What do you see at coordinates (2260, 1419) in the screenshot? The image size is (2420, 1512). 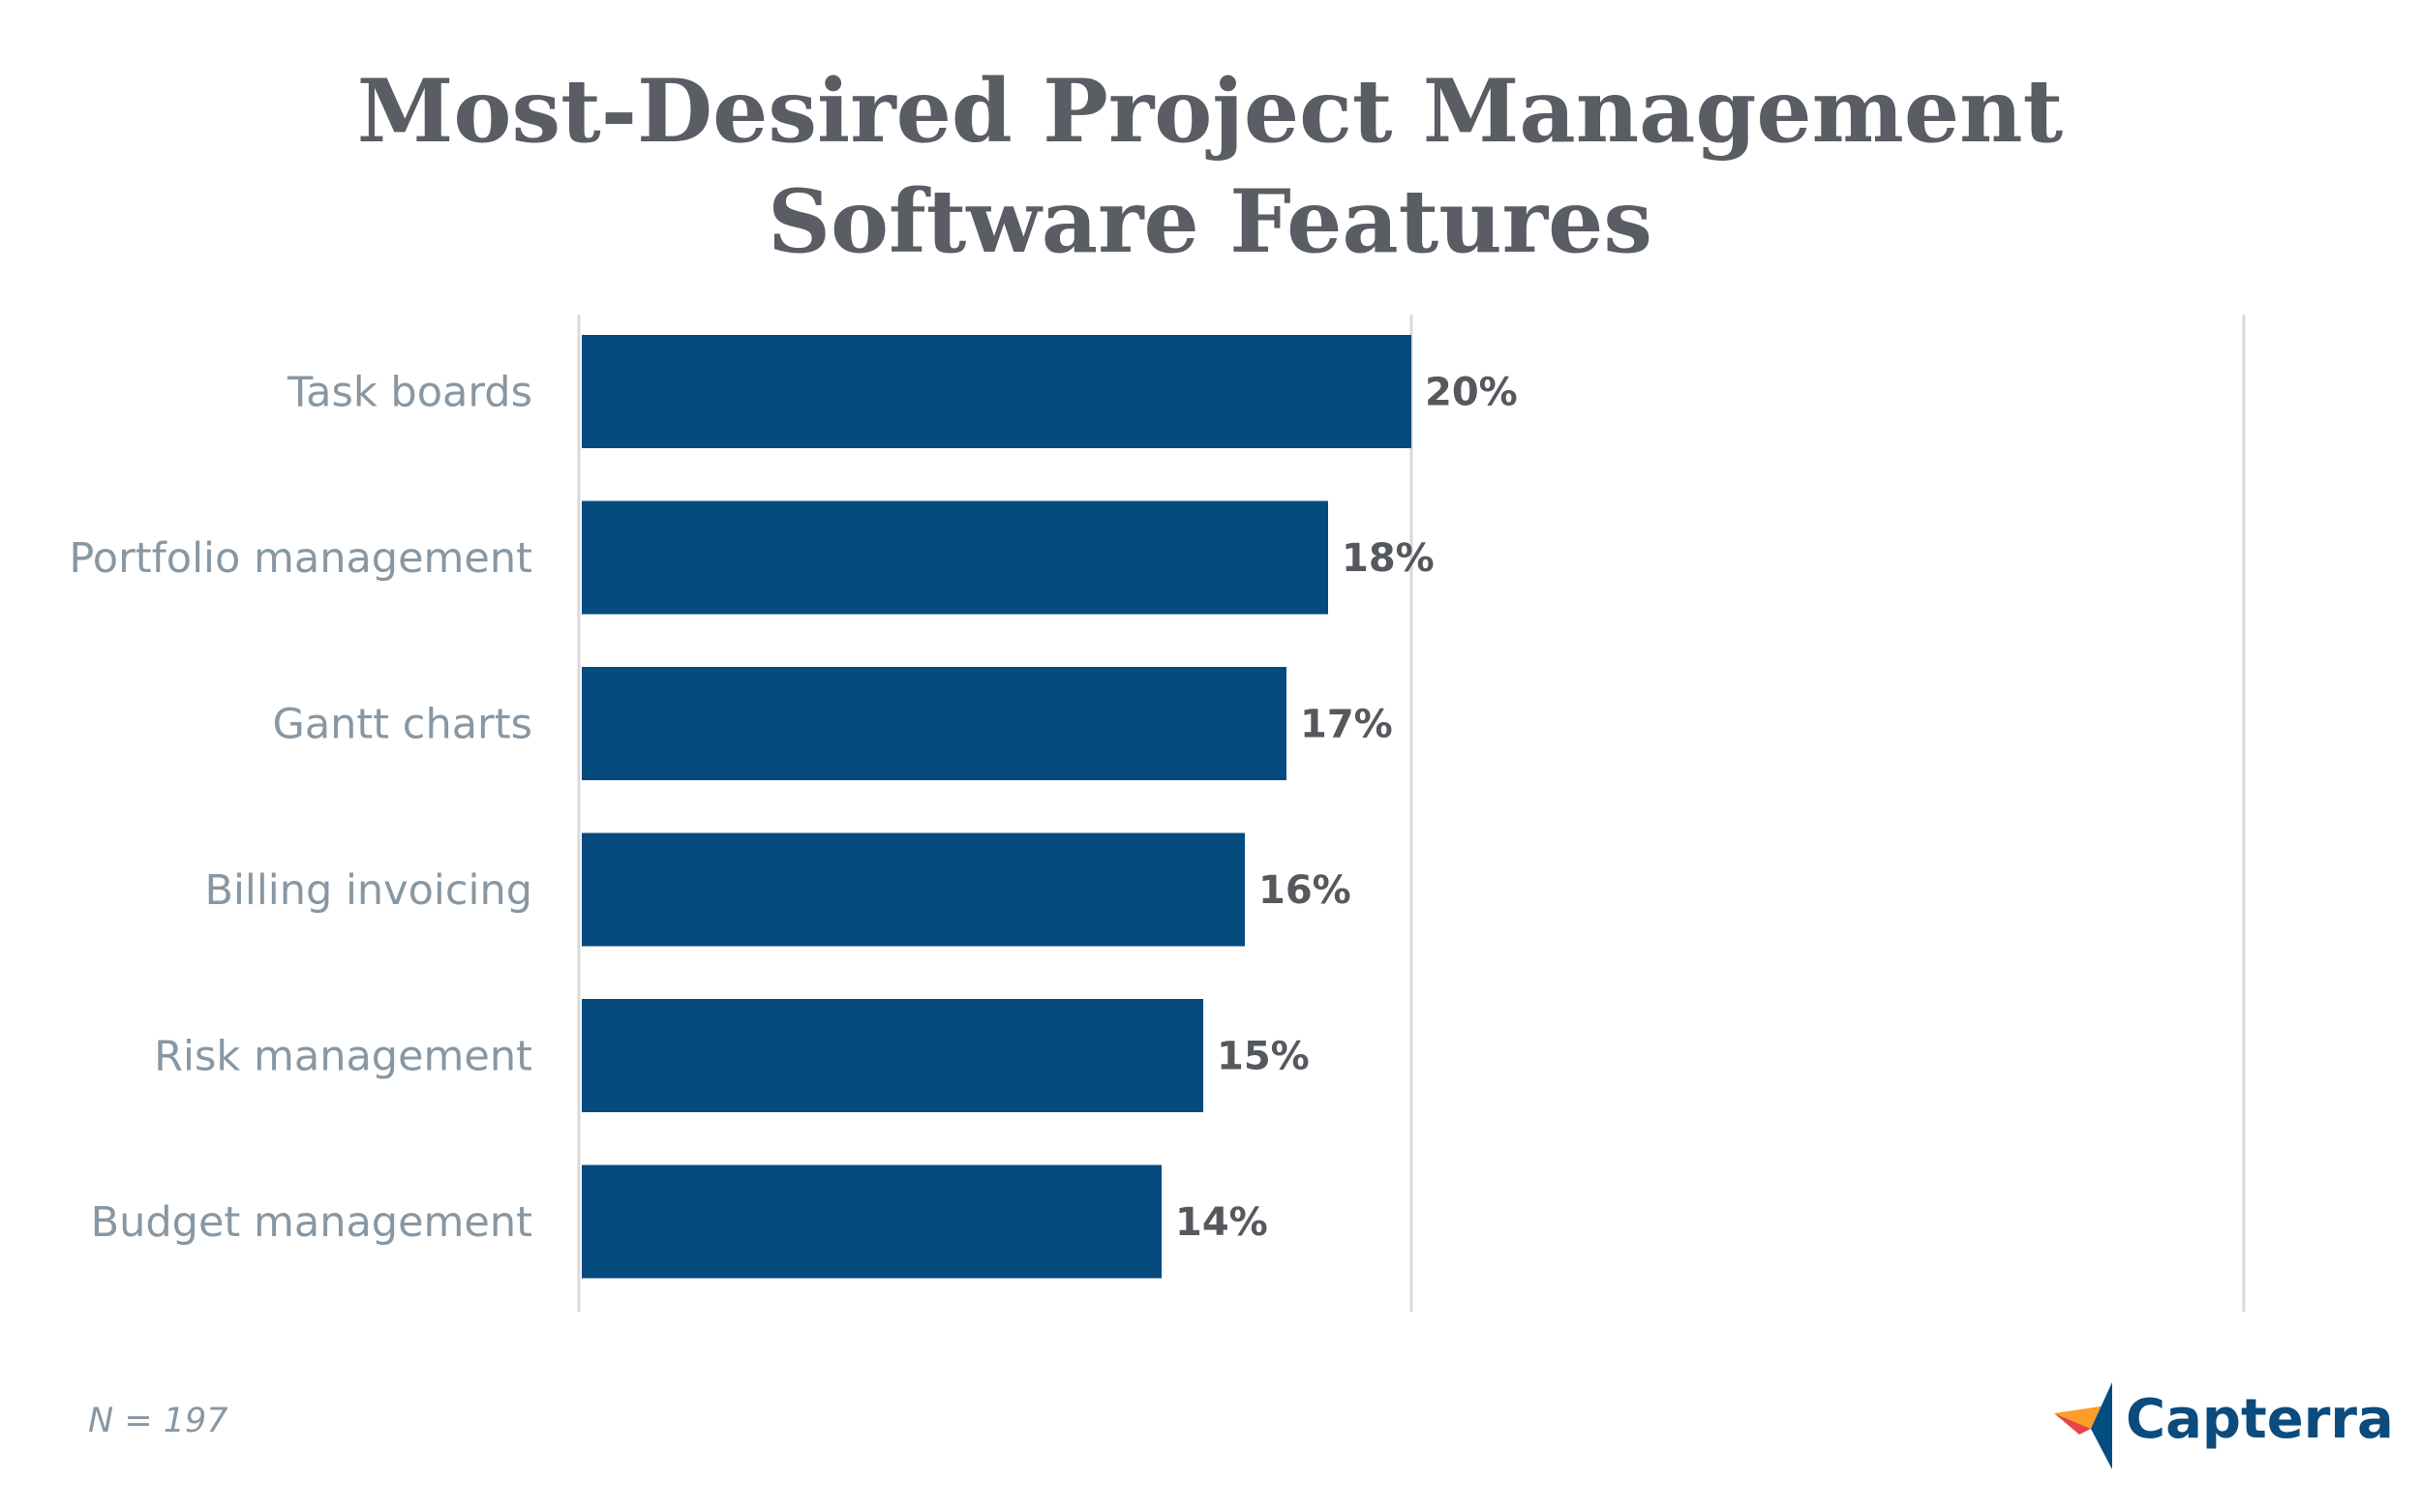 I see `capterra-wordmark: Capterra` at bounding box center [2260, 1419].